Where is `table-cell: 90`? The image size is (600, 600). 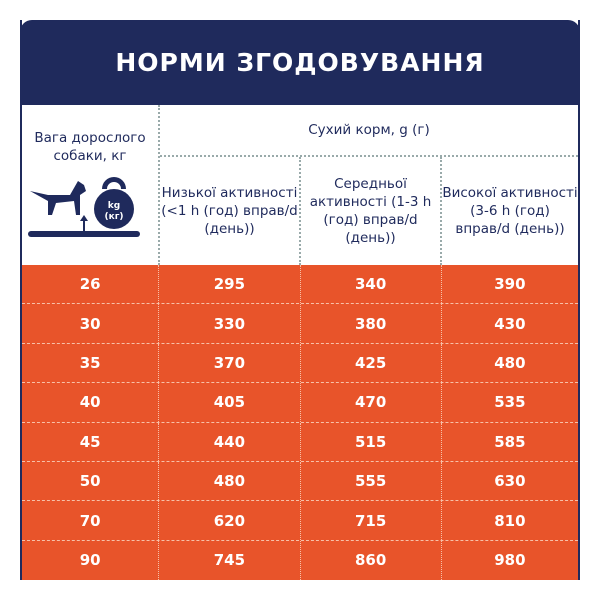 table-cell: 90 is located at coordinates (91, 560).